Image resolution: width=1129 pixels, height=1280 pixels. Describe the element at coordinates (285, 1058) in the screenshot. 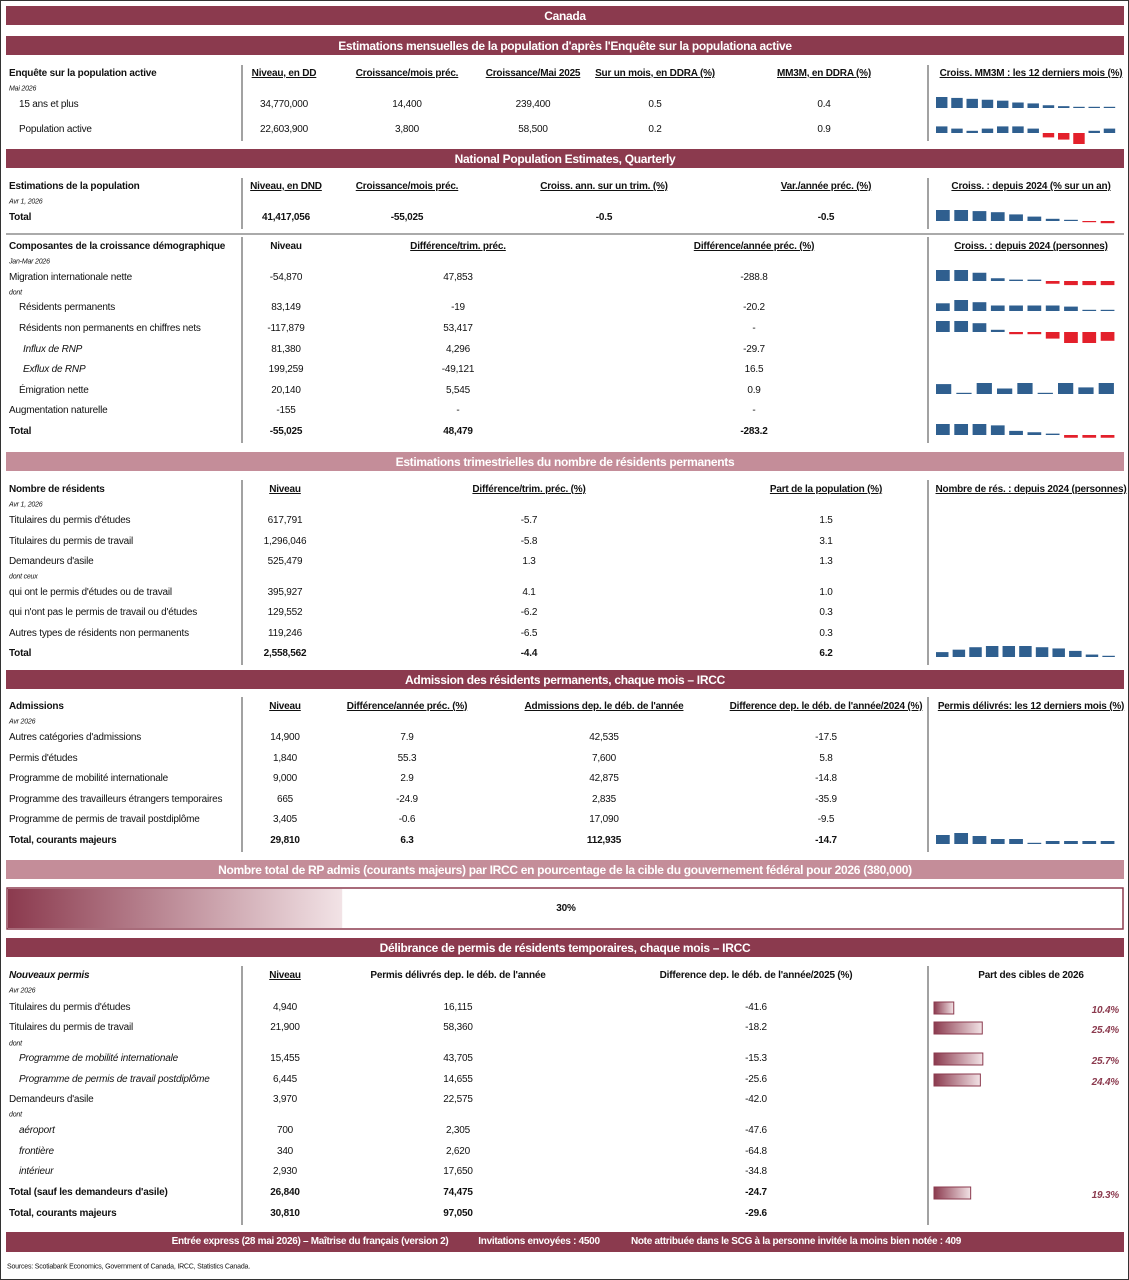

I see `cell-value: 15,455` at that location.